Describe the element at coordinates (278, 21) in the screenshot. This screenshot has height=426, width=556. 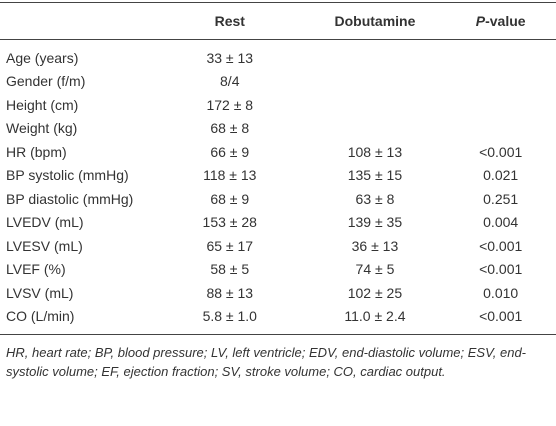
I see `header-row: Rest Dobutamine P-value` at that location.